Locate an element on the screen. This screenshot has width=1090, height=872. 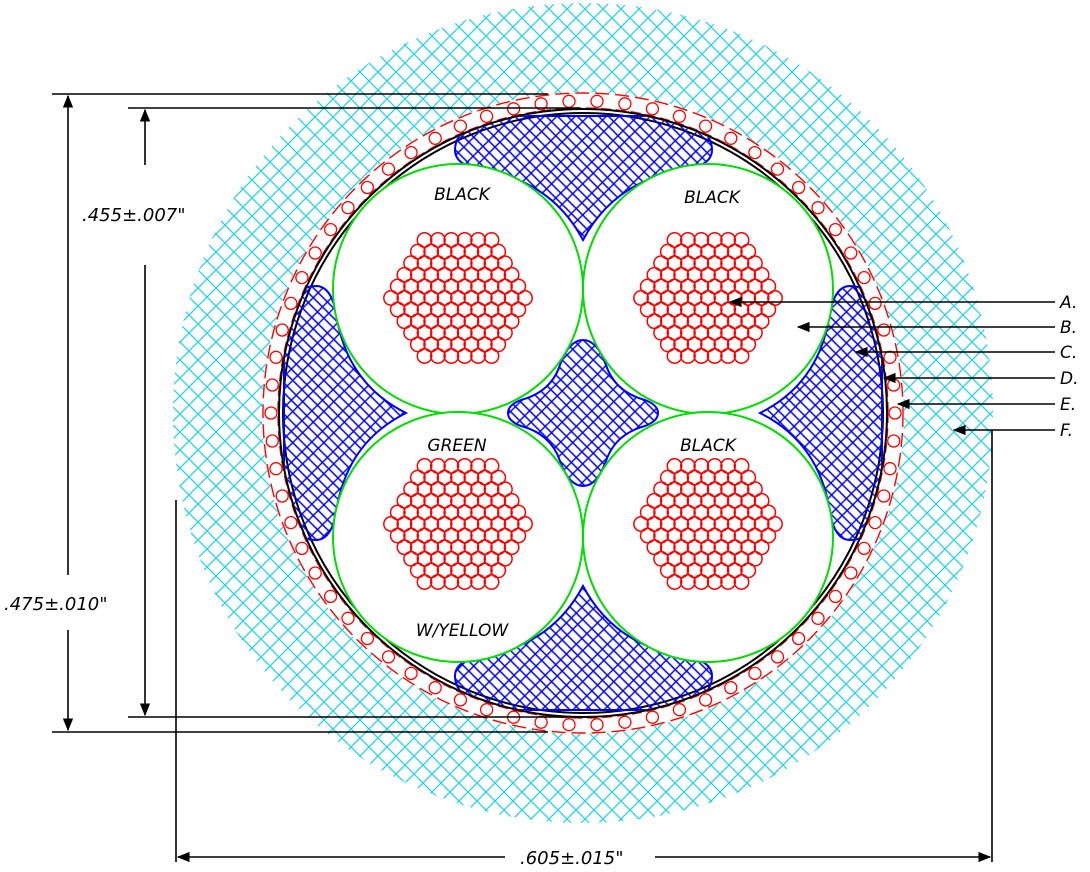
callout-d: D. is located at coordinates (1069, 379).